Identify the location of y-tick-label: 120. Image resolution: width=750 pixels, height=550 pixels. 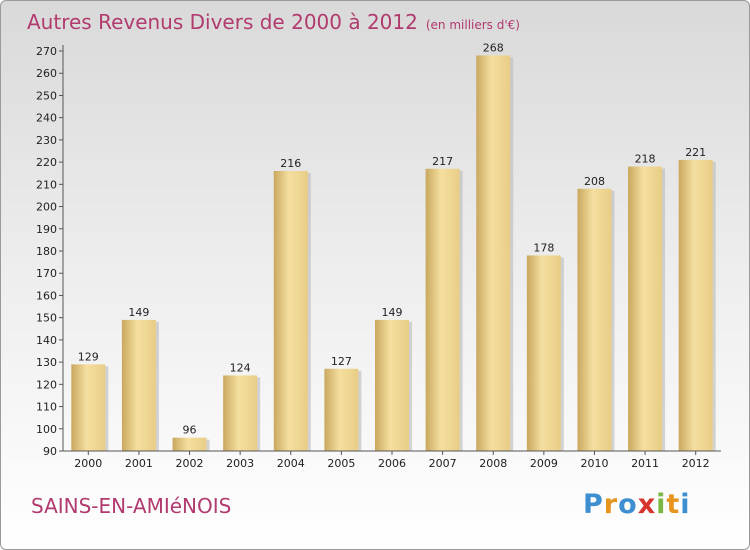
(46, 384).